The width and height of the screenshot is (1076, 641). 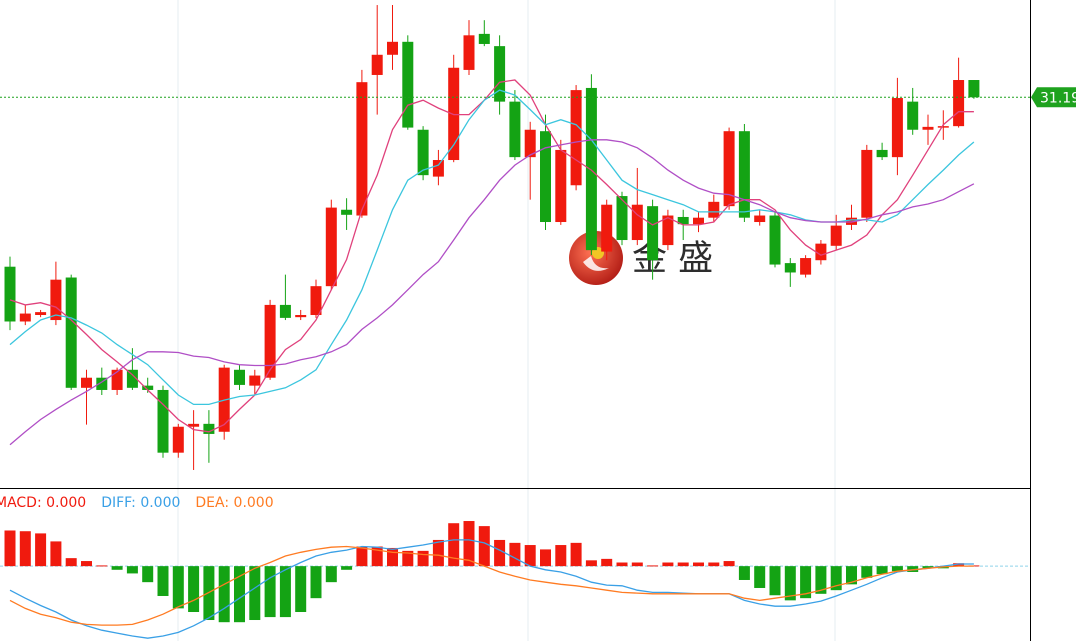 I want to click on logo-swoosh, so click(x=596, y=263).